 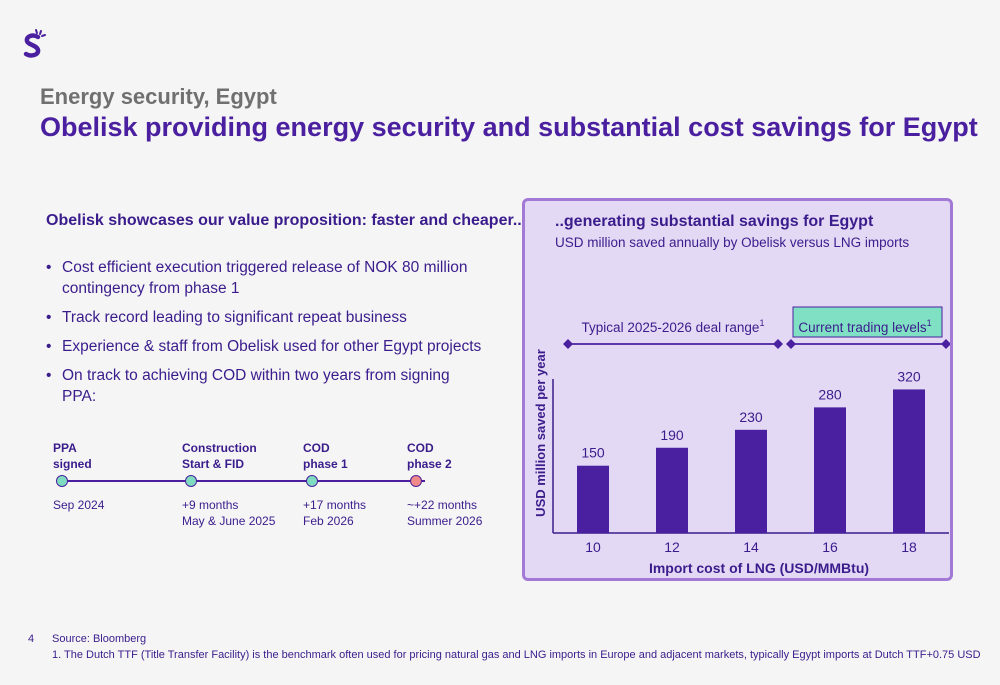 What do you see at coordinates (158, 96) in the screenshot?
I see `slide-kicker: Energy security, Egypt` at bounding box center [158, 96].